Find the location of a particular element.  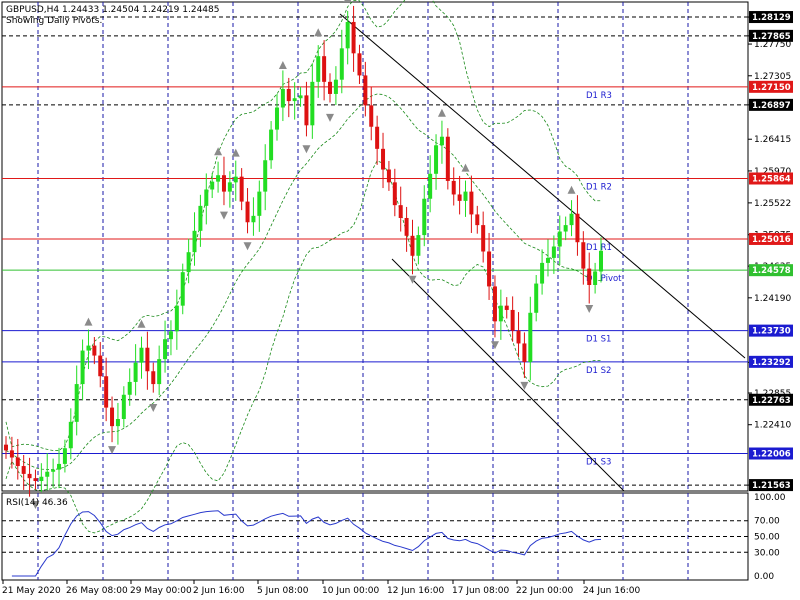

time-label: 21 May 2020 is located at coordinates (31, 591).